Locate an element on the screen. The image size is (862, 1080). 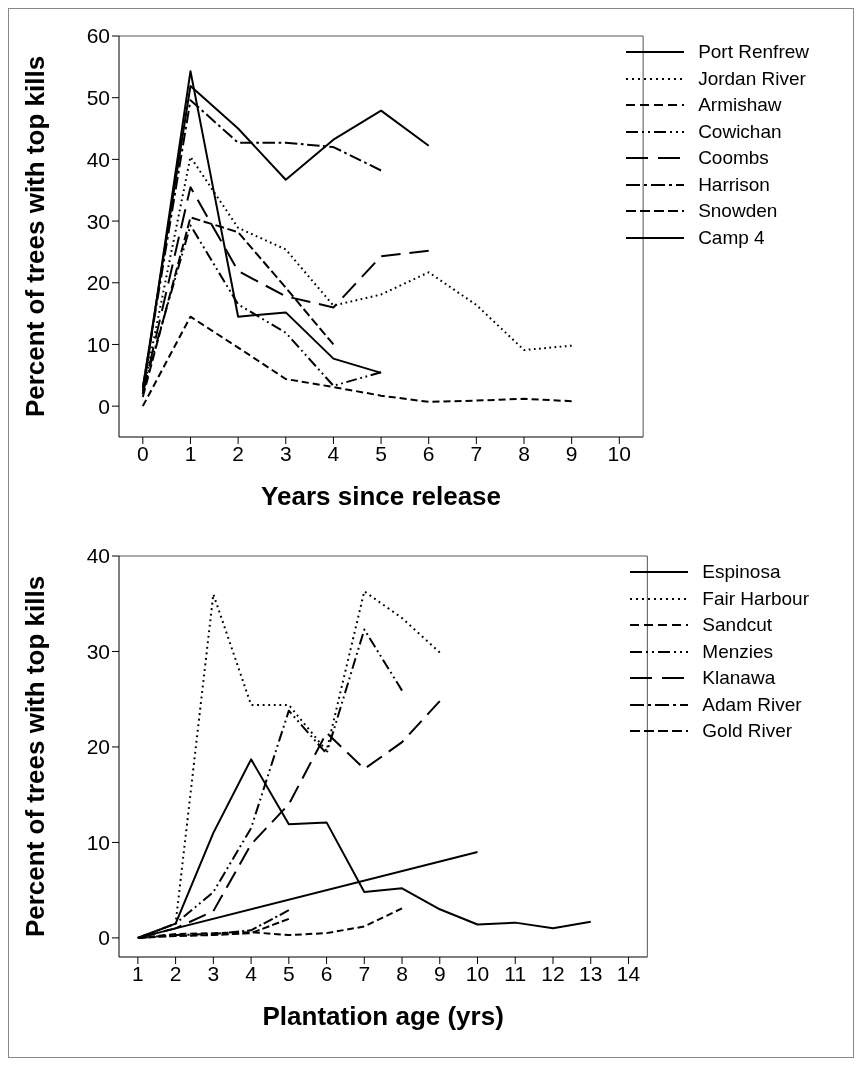
legend-label: Camp 4 is located at coordinates (731, 237).